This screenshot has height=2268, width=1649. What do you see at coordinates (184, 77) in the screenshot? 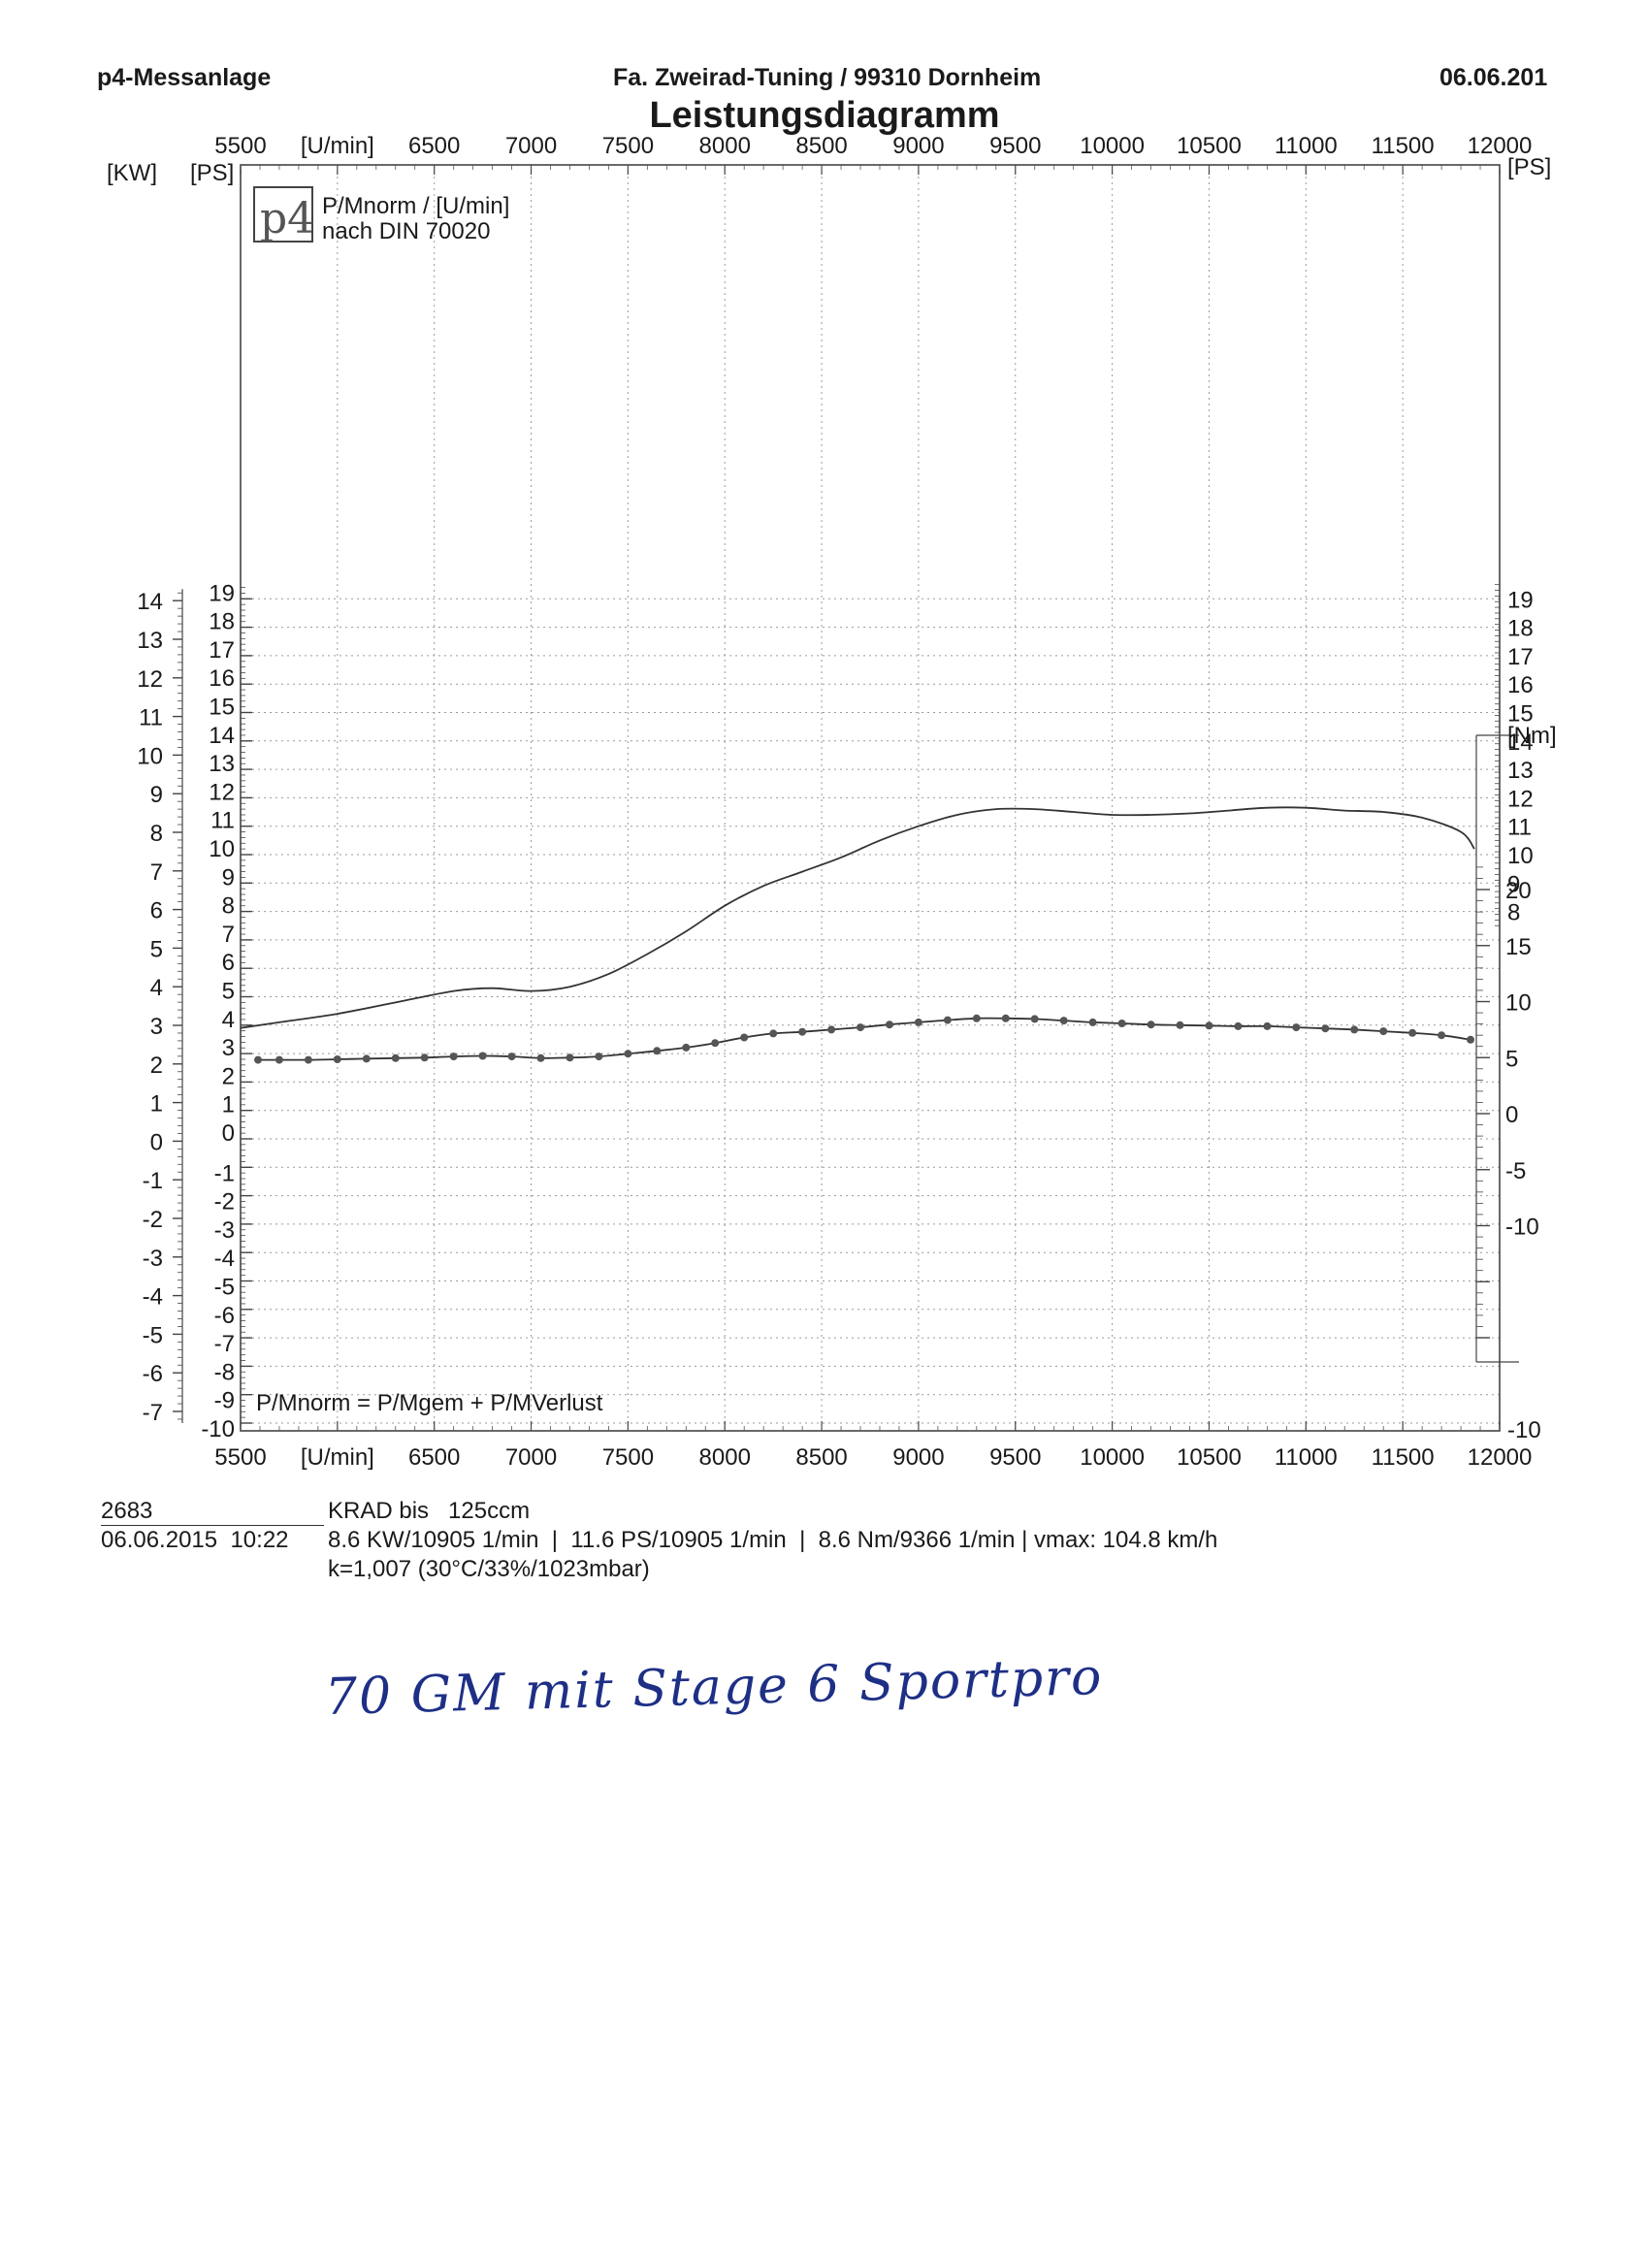
I see `header-left: p4-Messanlage` at bounding box center [184, 77].